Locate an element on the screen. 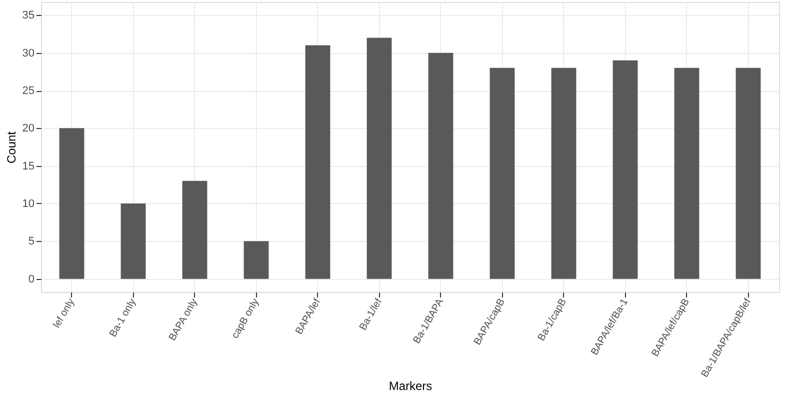 This screenshot has width=794, height=394. x-axis-title: Markers is located at coordinates (410, 385).